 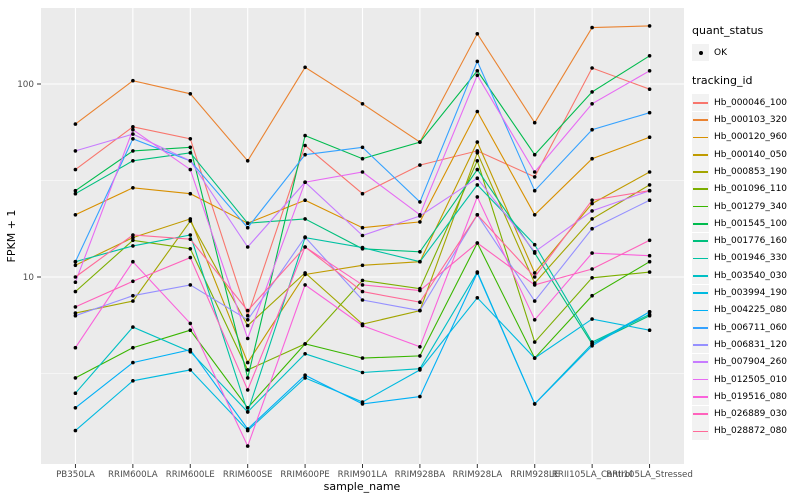 What do you see at coordinates (751, 154) in the screenshot?
I see `legend-item-label: Hb_000140_050` at bounding box center [751, 154].